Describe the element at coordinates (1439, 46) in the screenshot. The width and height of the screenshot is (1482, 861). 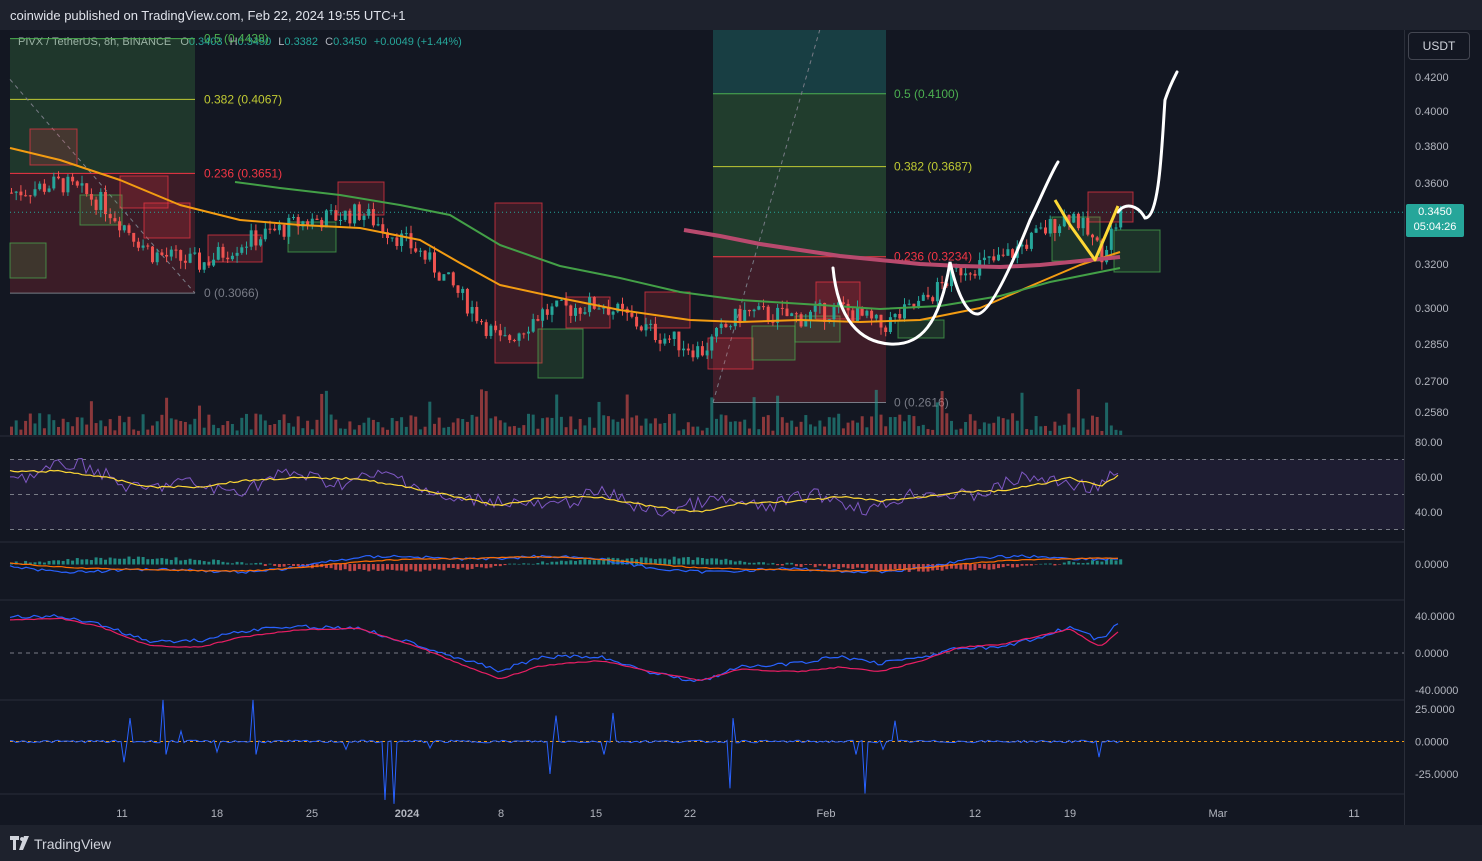
I see `currency-button: USDT` at that location.